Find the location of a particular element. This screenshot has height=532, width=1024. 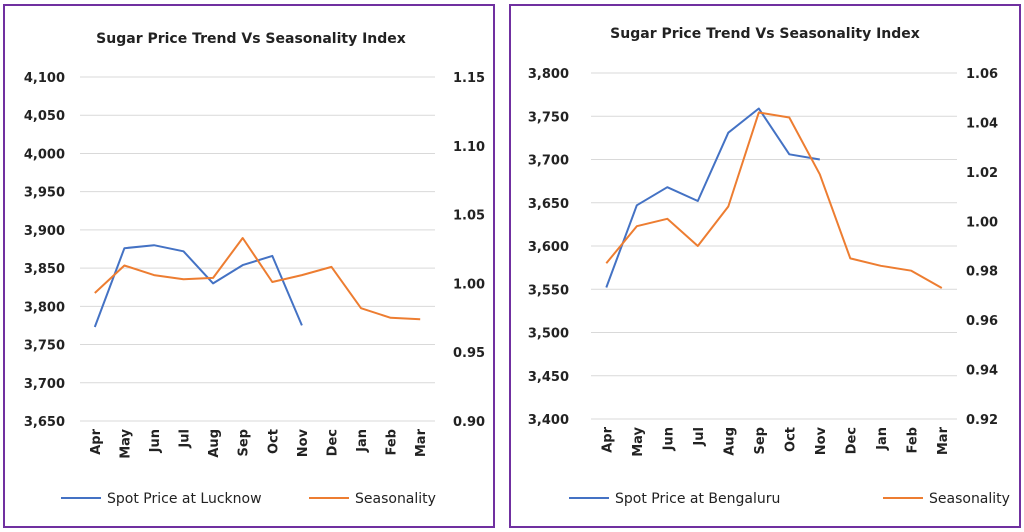

y-left-tick-label: 4,000 is located at coordinates (44, 154).